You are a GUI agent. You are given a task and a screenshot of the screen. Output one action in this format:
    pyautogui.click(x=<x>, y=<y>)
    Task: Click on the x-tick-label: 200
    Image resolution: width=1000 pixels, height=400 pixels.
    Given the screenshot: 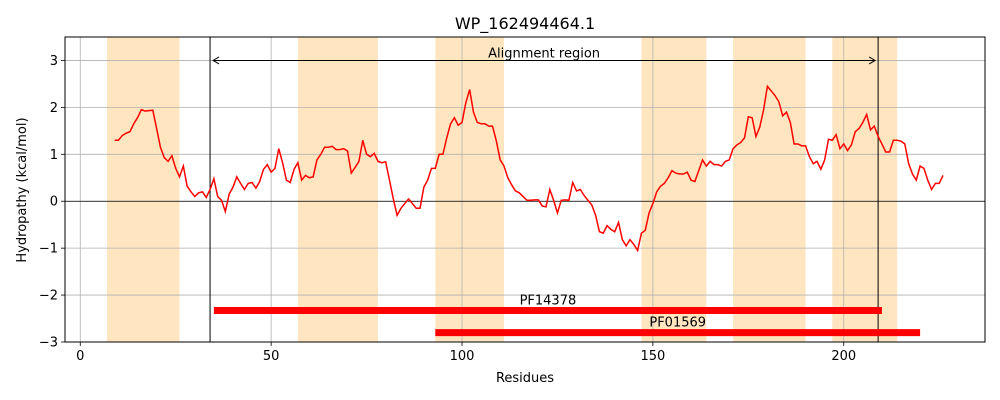 What is the action you would take?
    pyautogui.click(x=843, y=356)
    